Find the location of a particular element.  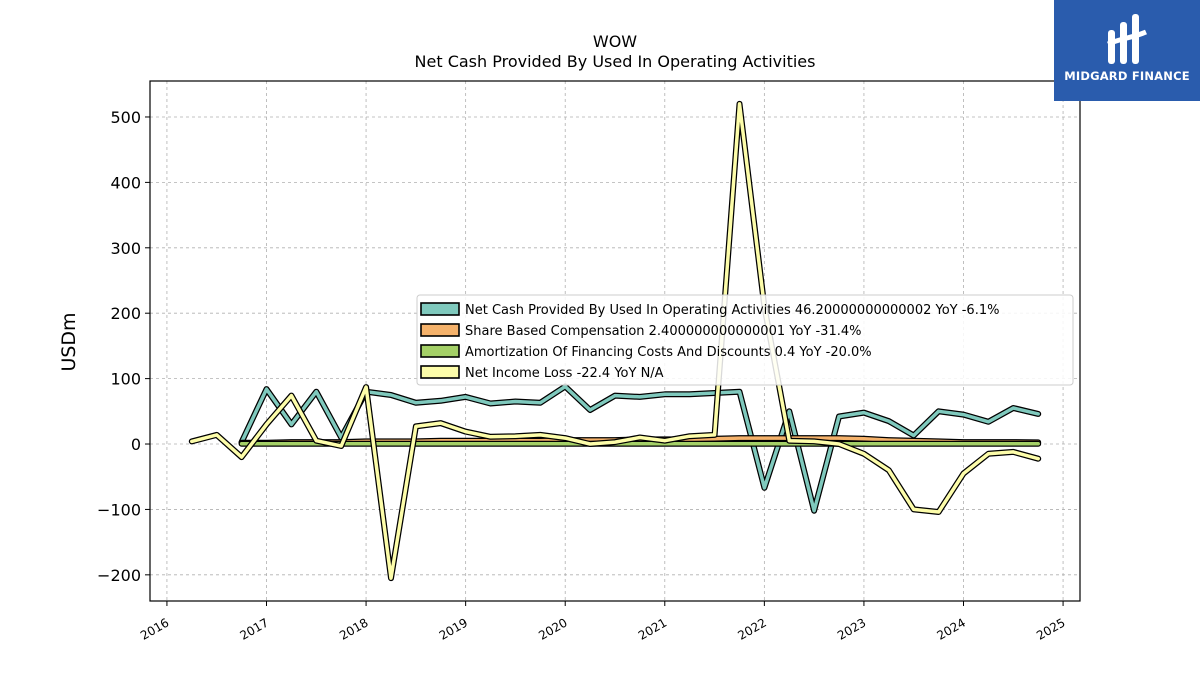

x-tick-label: 2016 is located at coordinates (154, 628).